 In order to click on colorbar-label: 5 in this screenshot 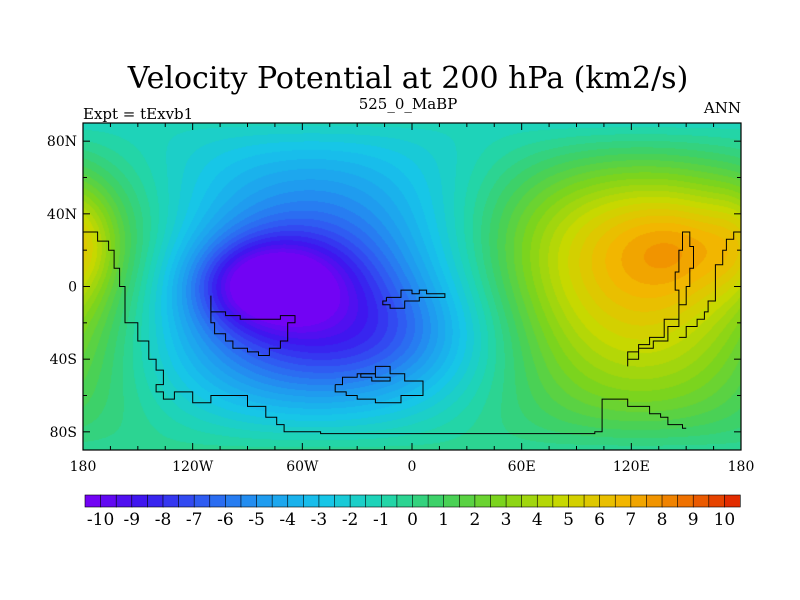, I will do `click(568, 520)`.